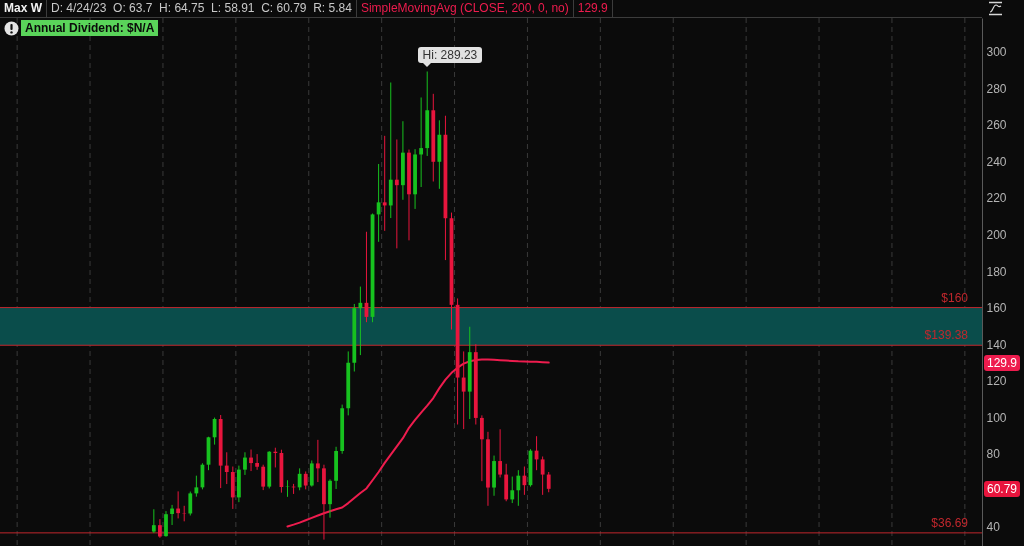 The height and width of the screenshot is (546, 1024). I want to click on text: 129.9, so click(593, 8).